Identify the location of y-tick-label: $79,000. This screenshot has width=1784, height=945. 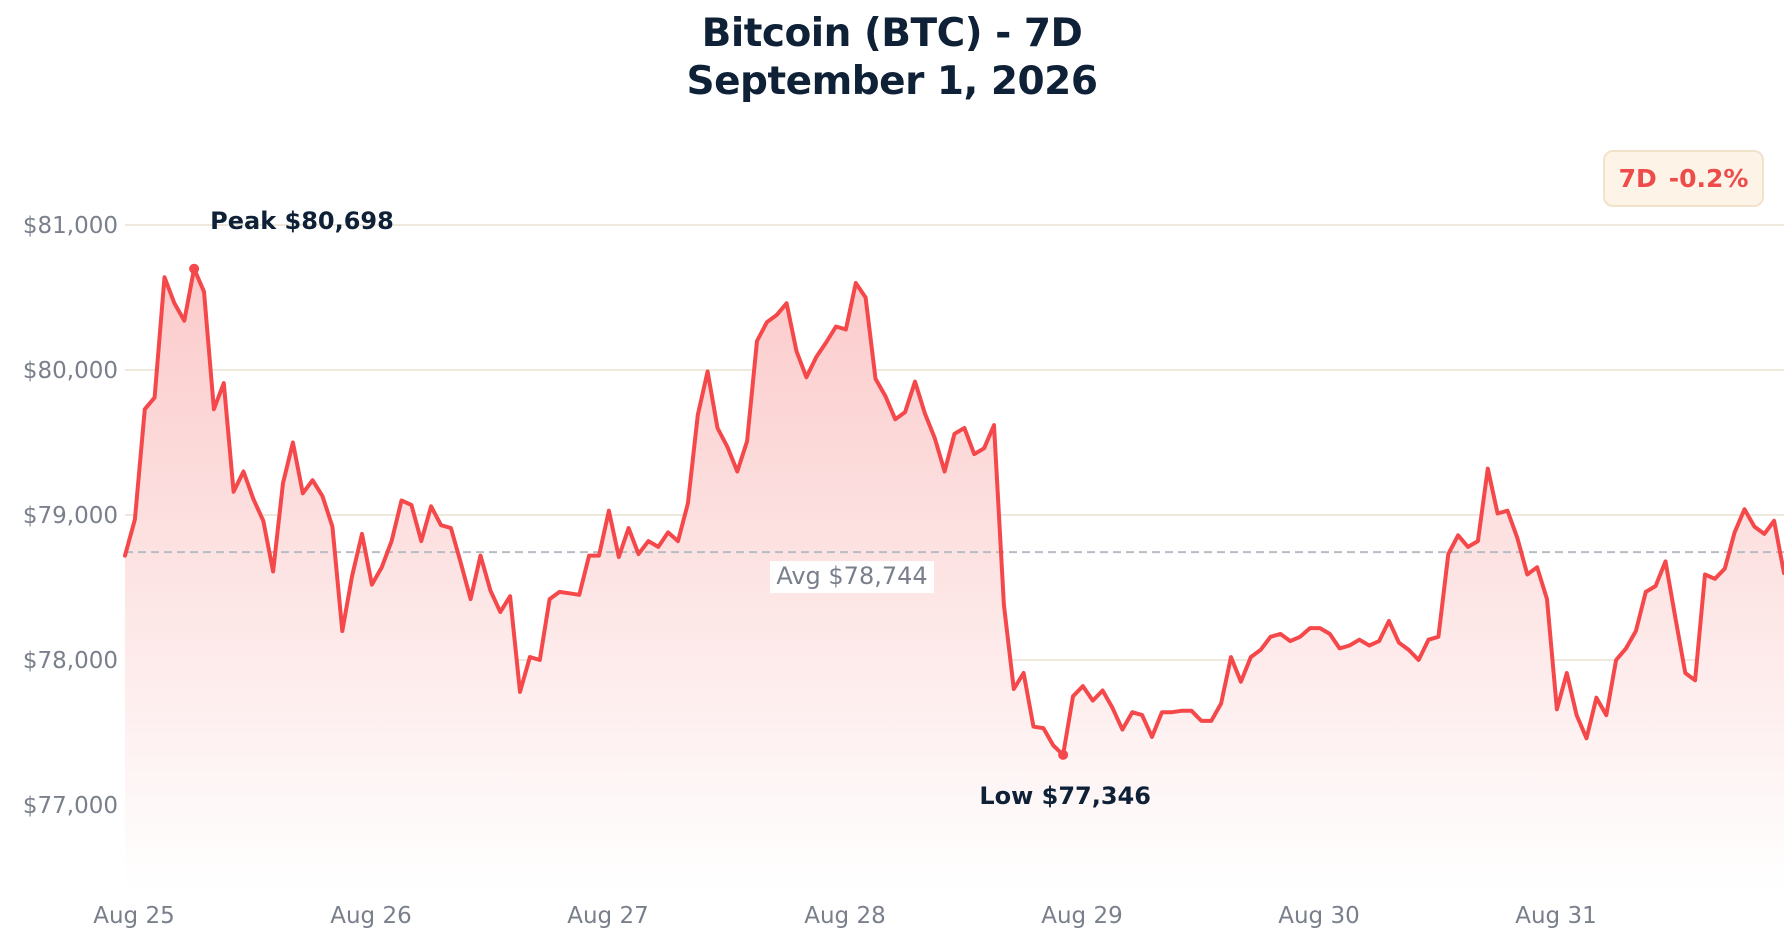
(70, 516).